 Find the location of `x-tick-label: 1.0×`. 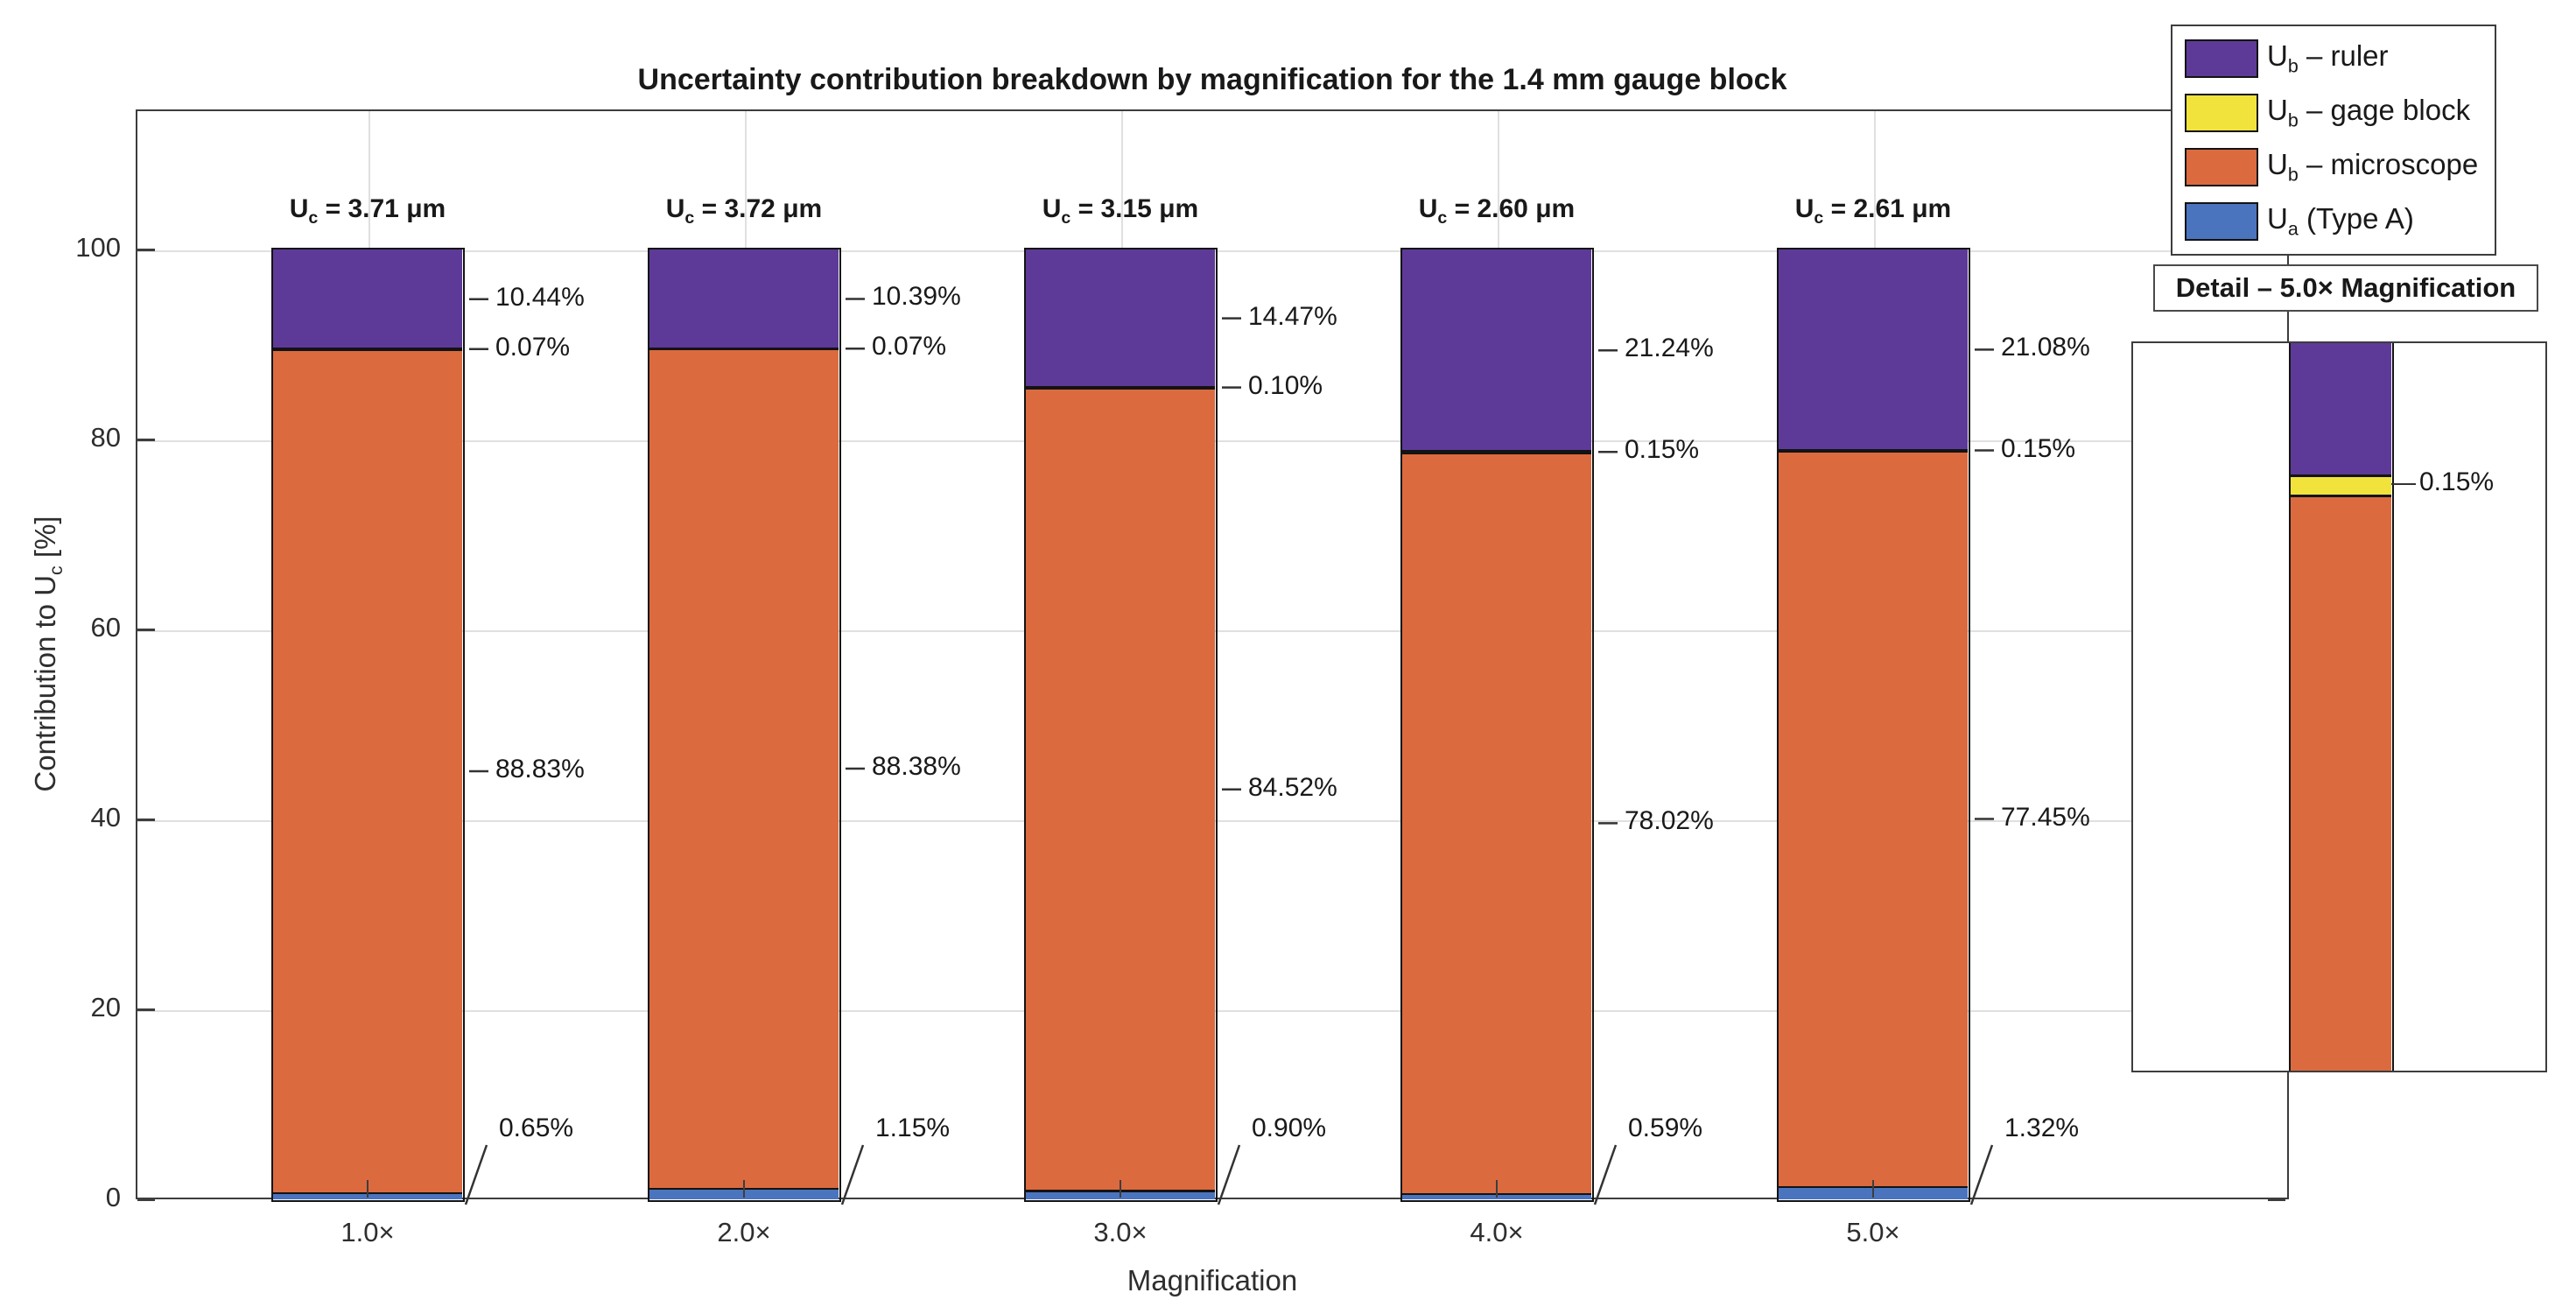

x-tick-label: 1.0× is located at coordinates (367, 1232).